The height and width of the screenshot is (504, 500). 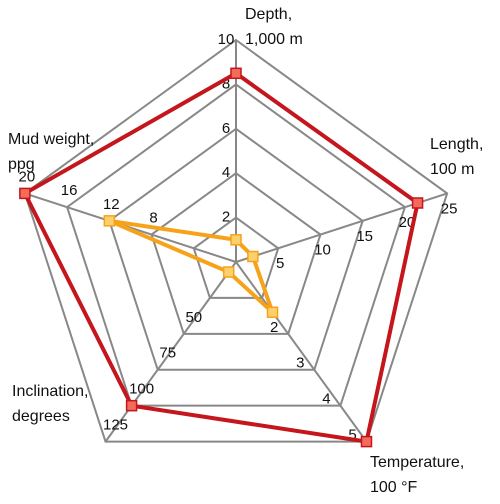 What do you see at coordinates (41, 416) in the screenshot?
I see `axis-title: degrees` at bounding box center [41, 416].